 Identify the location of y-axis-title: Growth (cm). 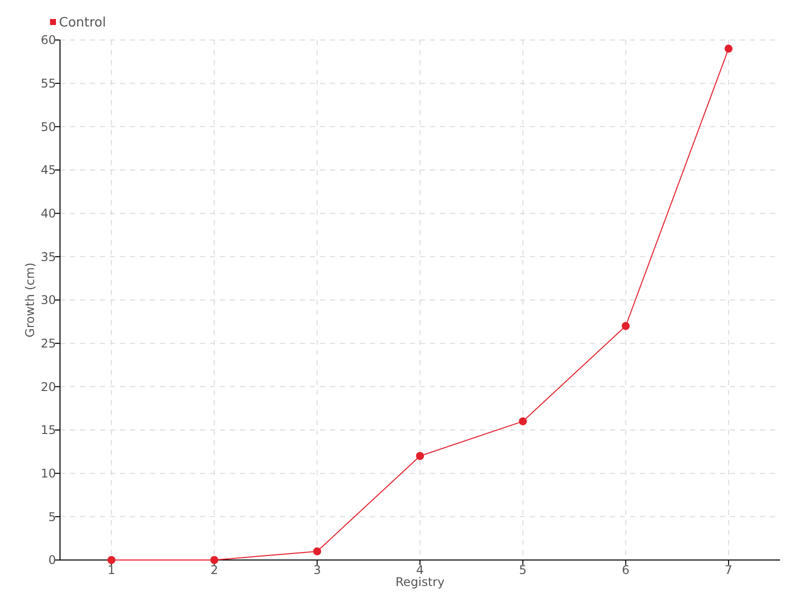
(30, 300).